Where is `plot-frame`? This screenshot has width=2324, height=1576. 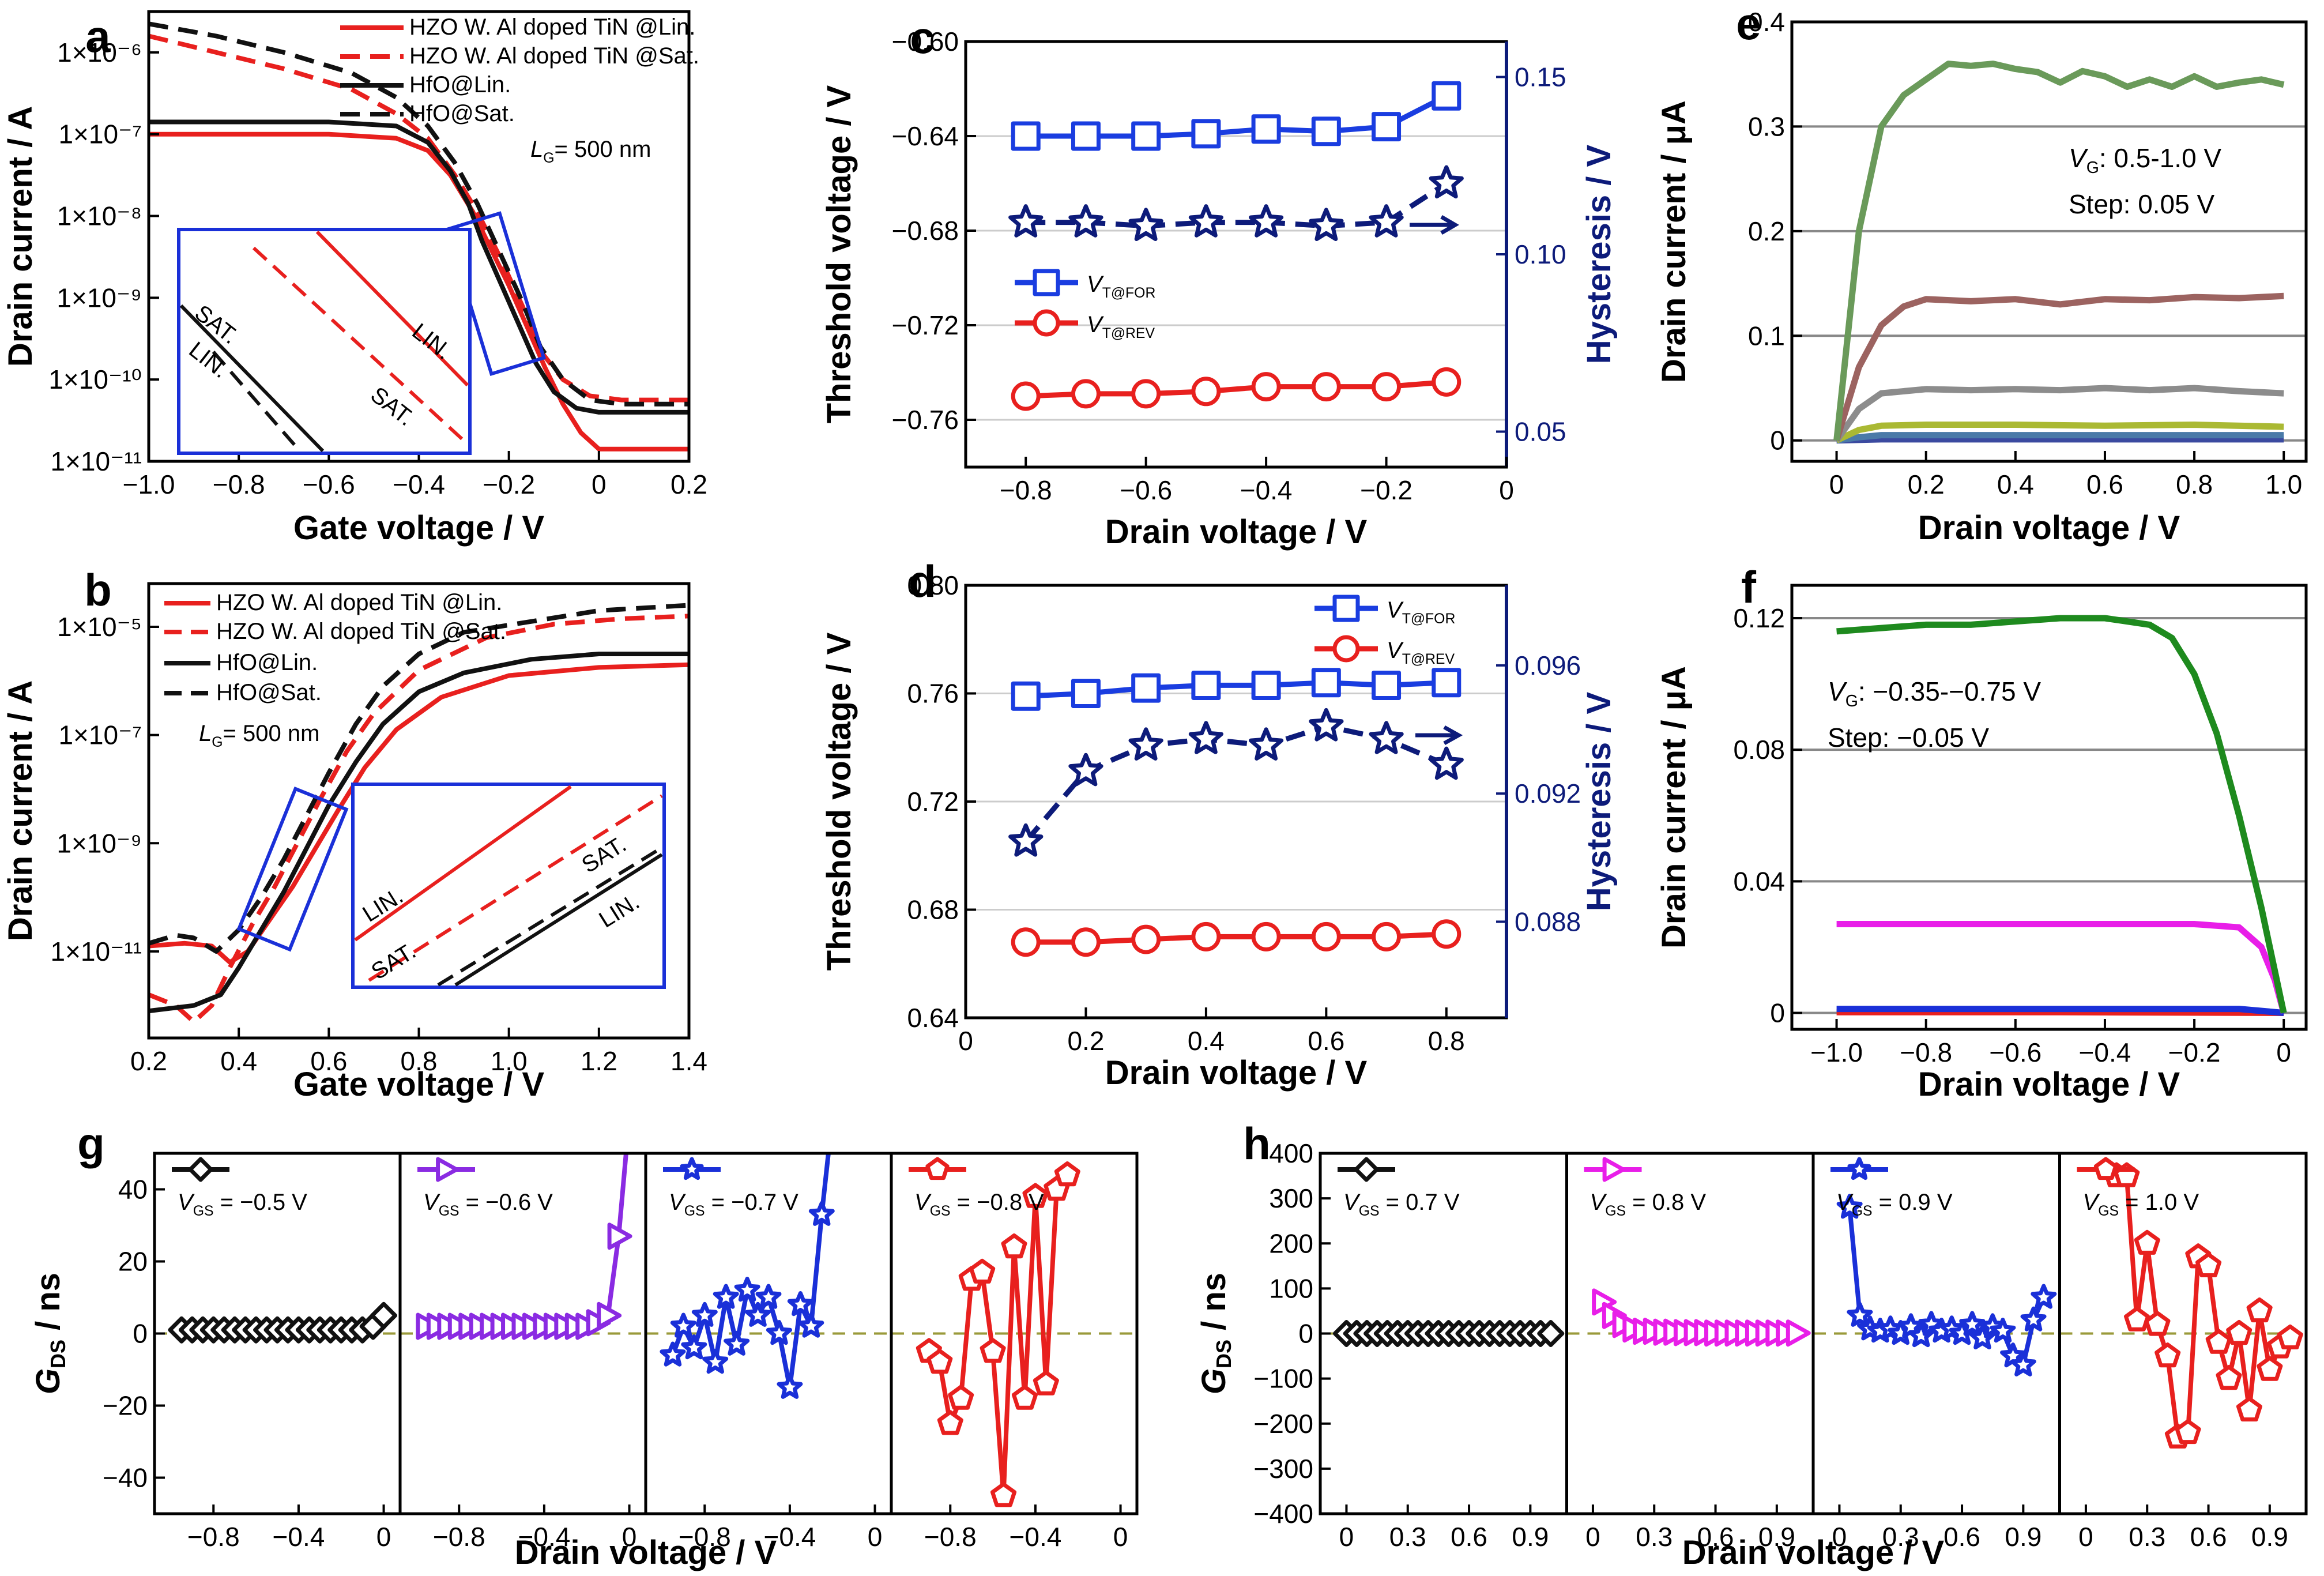
plot-frame is located at coordinates (2049, 242).